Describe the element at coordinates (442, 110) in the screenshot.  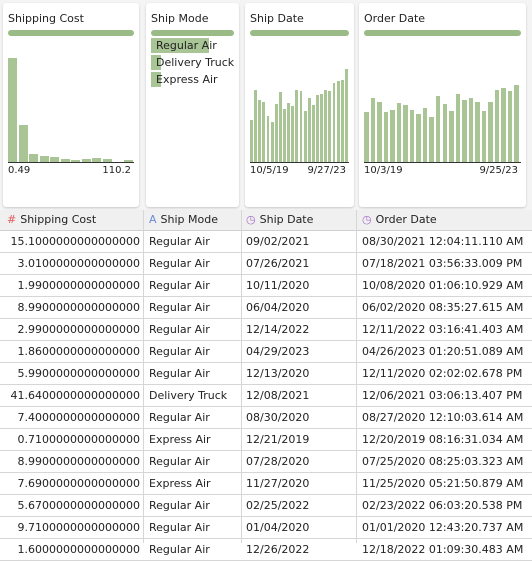
I see `order-date-histogram` at that location.